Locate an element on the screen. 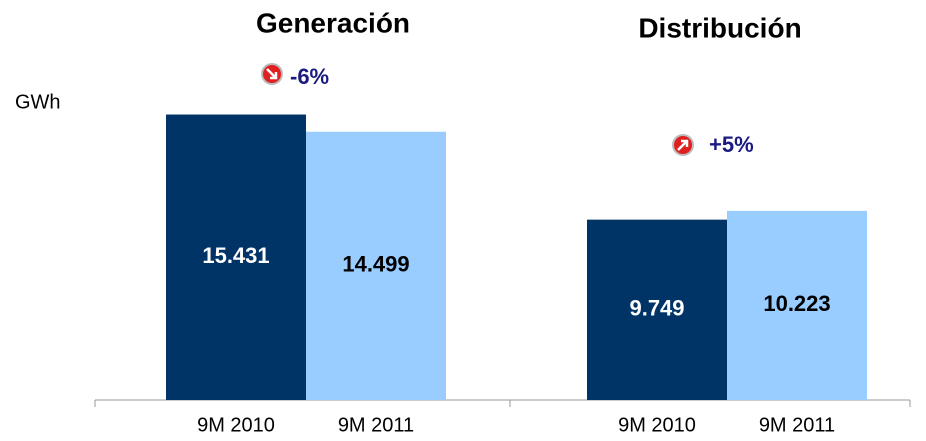  chart-title: Generación is located at coordinates (333, 22).